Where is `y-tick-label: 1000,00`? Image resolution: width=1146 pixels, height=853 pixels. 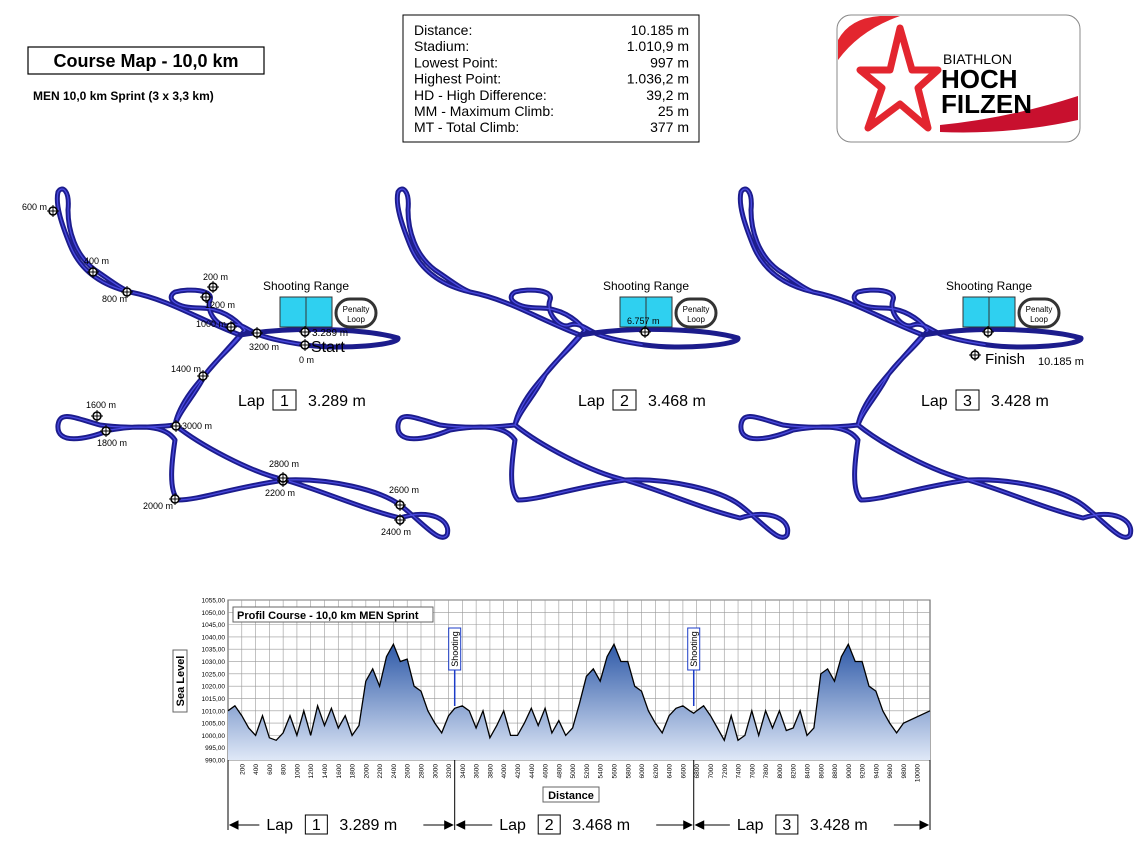 y-tick-label: 1000,00 is located at coordinates (214, 736).